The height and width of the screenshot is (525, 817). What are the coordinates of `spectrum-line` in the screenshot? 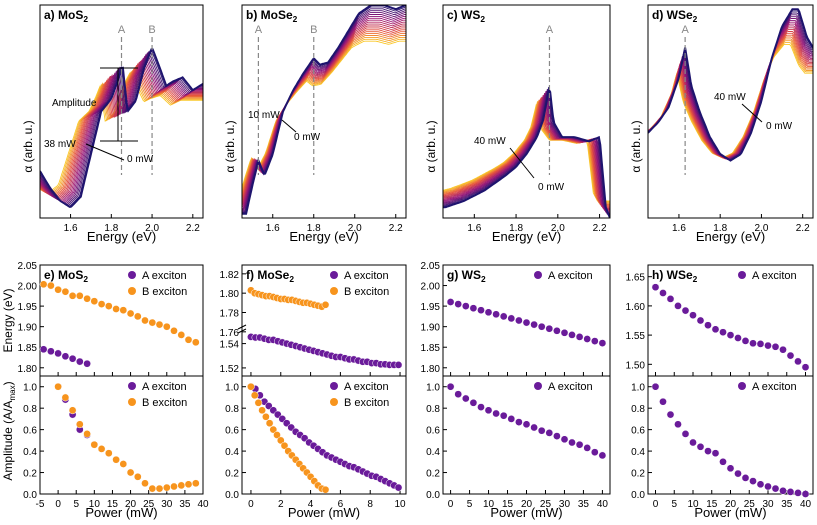 It's located at (730, 85).